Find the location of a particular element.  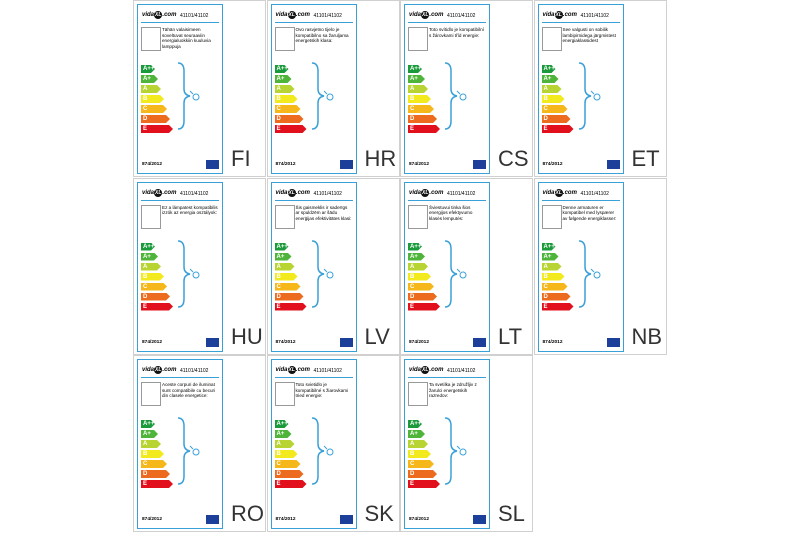

energy-class: A is located at coordinates (418, 444).